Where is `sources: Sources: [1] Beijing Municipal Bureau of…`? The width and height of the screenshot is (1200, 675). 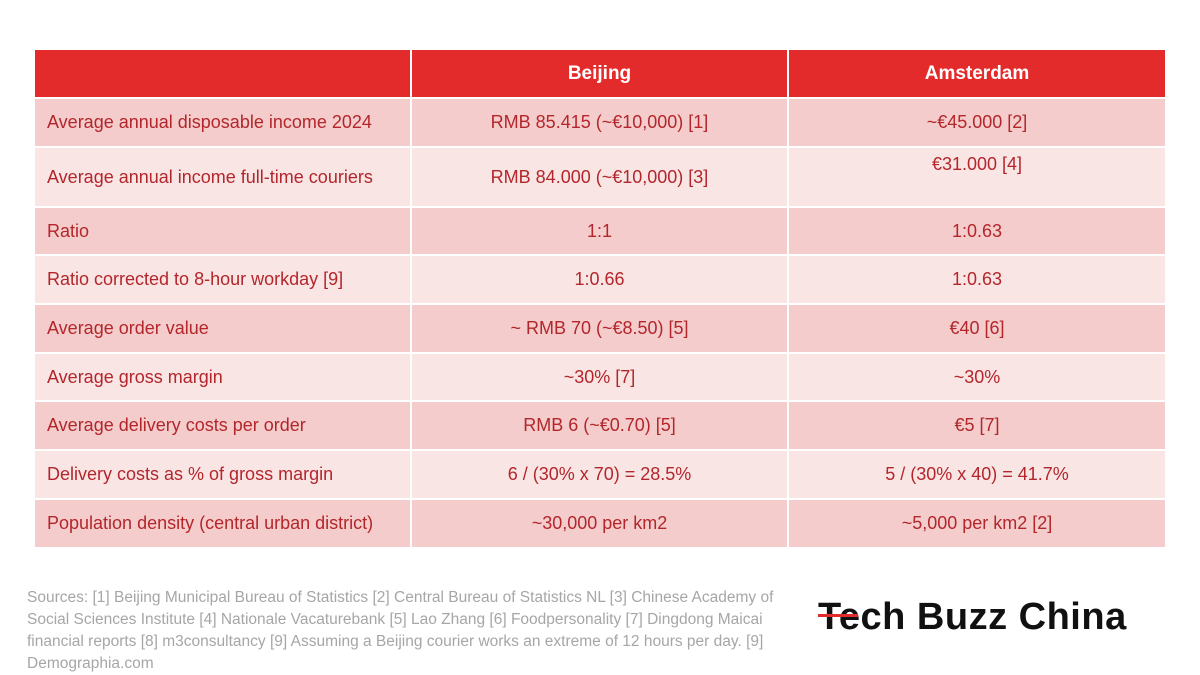 sources: Sources: [1] Beijing Municipal Bureau of… is located at coordinates (400, 630).